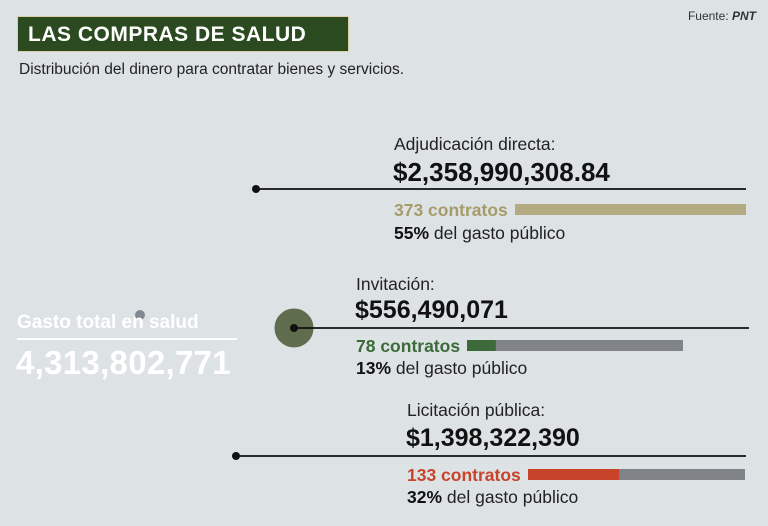 The width and height of the screenshot is (768, 526). Describe the element at coordinates (630, 209) in the screenshot. I see `contracts-bar-fill-adjudicacion` at that location.